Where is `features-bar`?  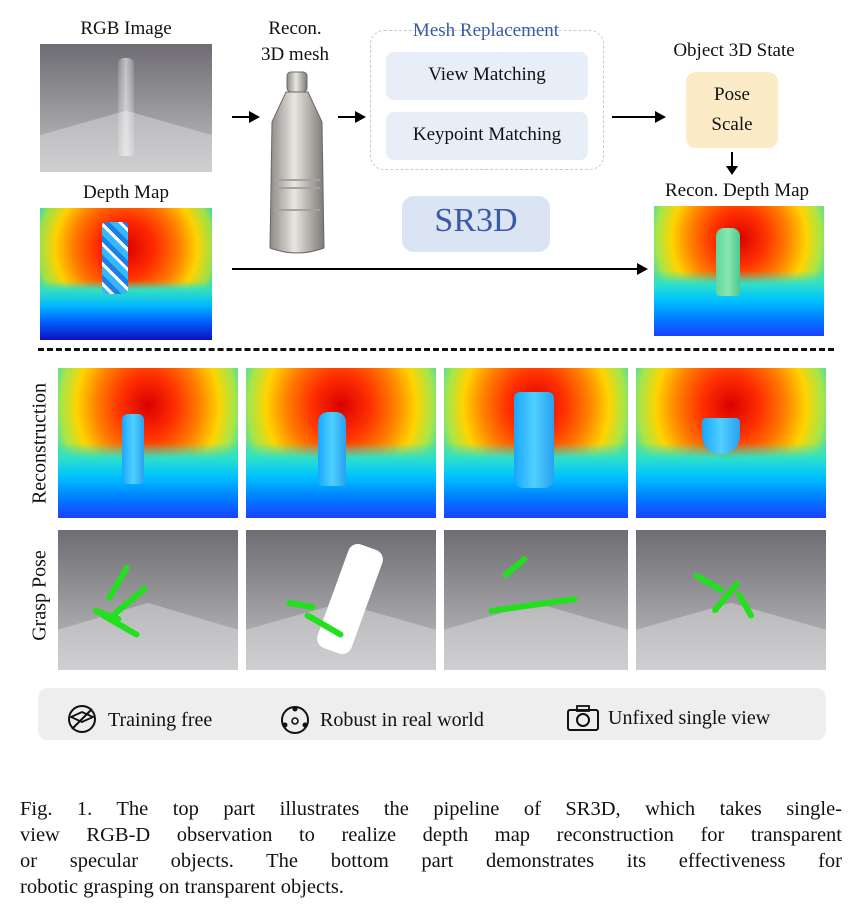 features-bar is located at coordinates (432, 714).